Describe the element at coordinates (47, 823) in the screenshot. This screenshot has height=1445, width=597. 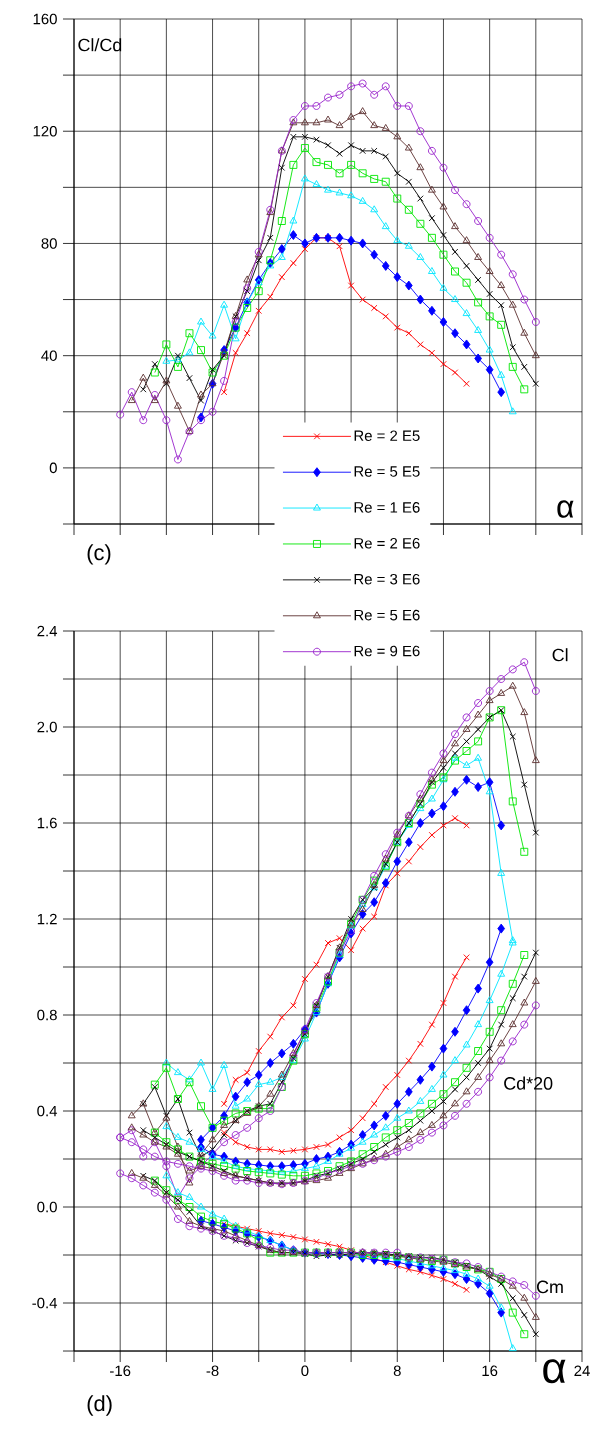
I see `y-tick-label: 1.6` at that location.